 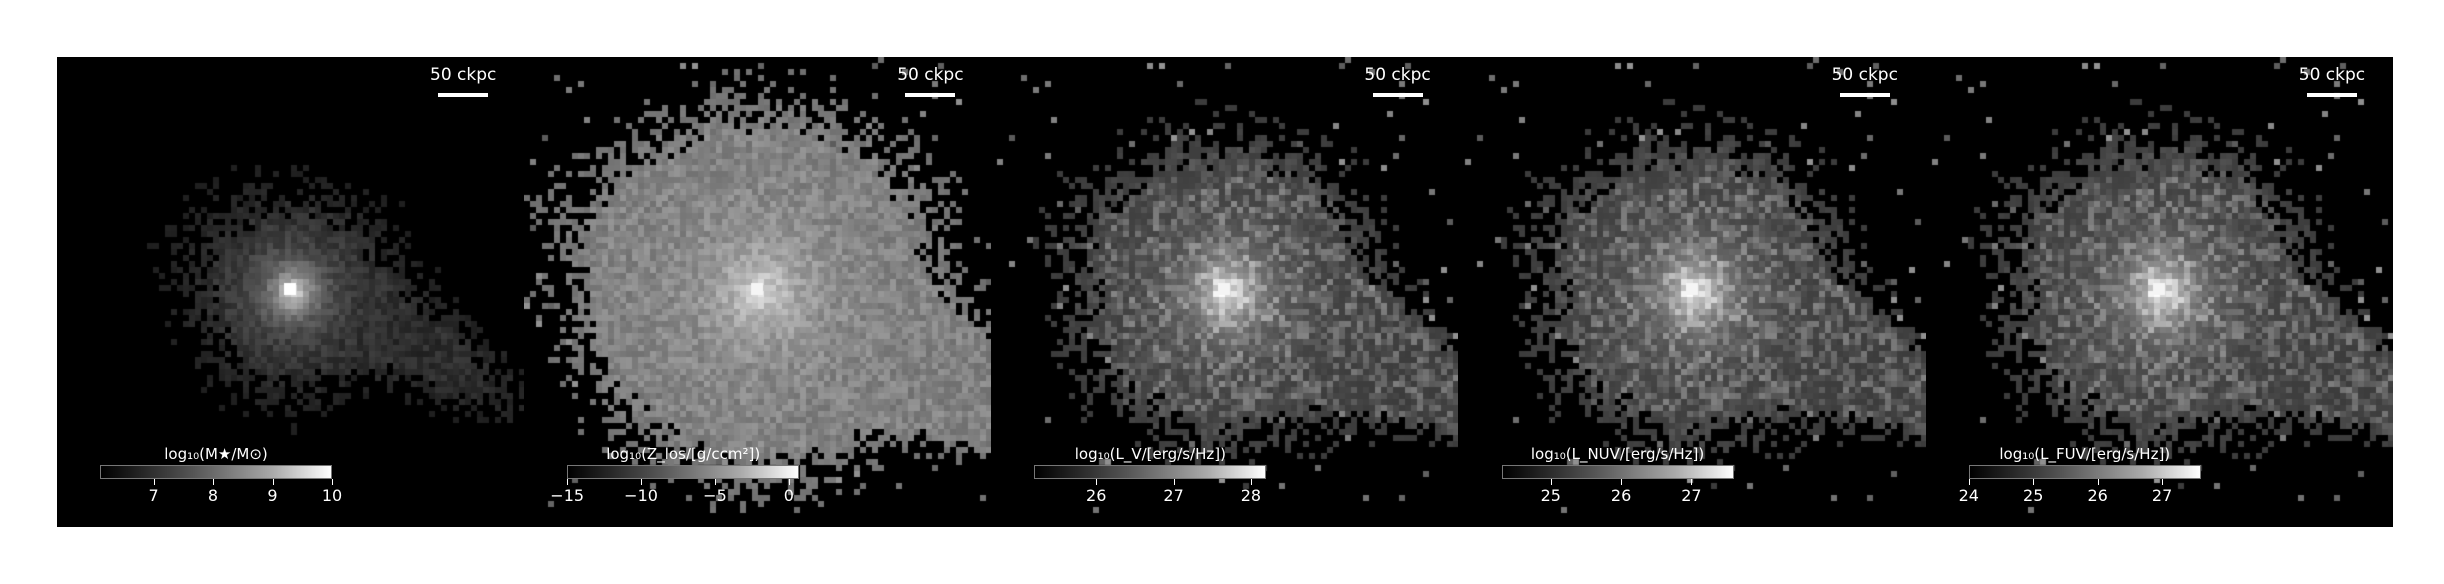 I want to click on colorbar-tick-label: 10, so click(x=332, y=495).